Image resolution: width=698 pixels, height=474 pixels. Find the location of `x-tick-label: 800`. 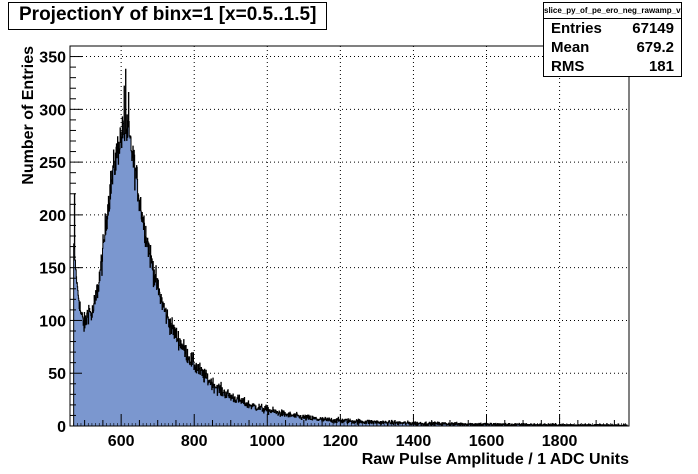

x-tick-label: 800 is located at coordinates (194, 441).